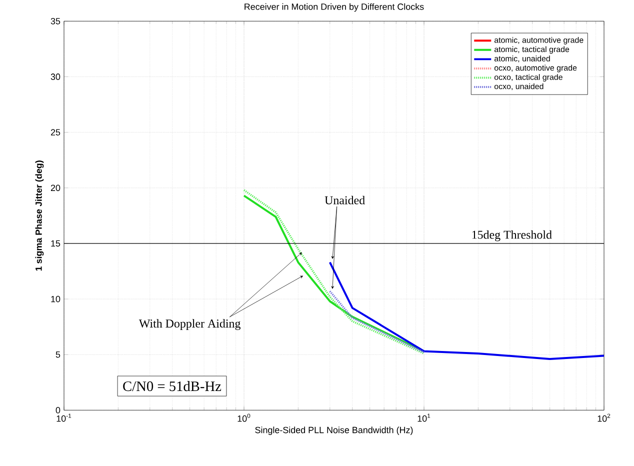 The height and width of the screenshot is (466, 634). Describe the element at coordinates (512, 236) in the screenshot. I see `ref-line-label: 15deg Threshold` at that location.